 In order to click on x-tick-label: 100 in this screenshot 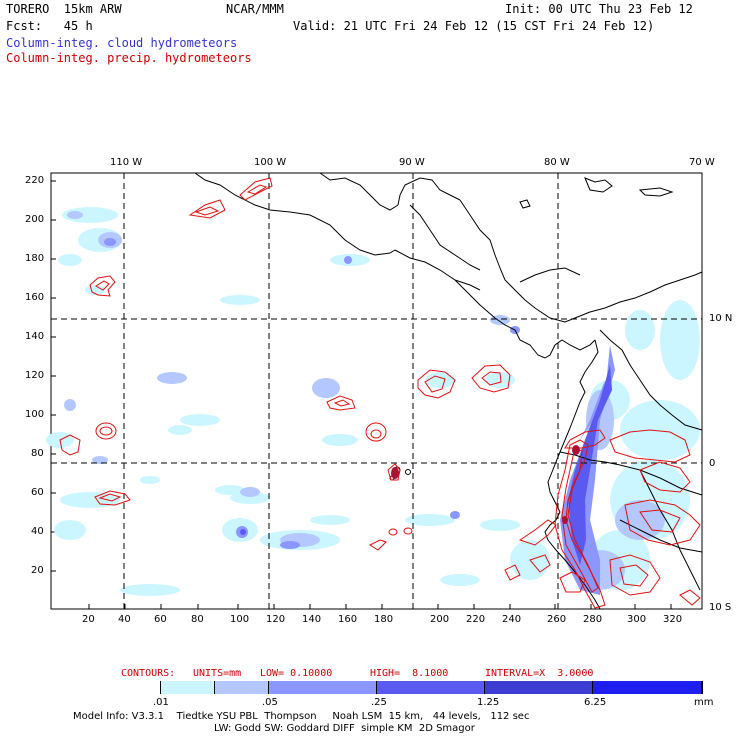, I will do `click(240, 619)`.